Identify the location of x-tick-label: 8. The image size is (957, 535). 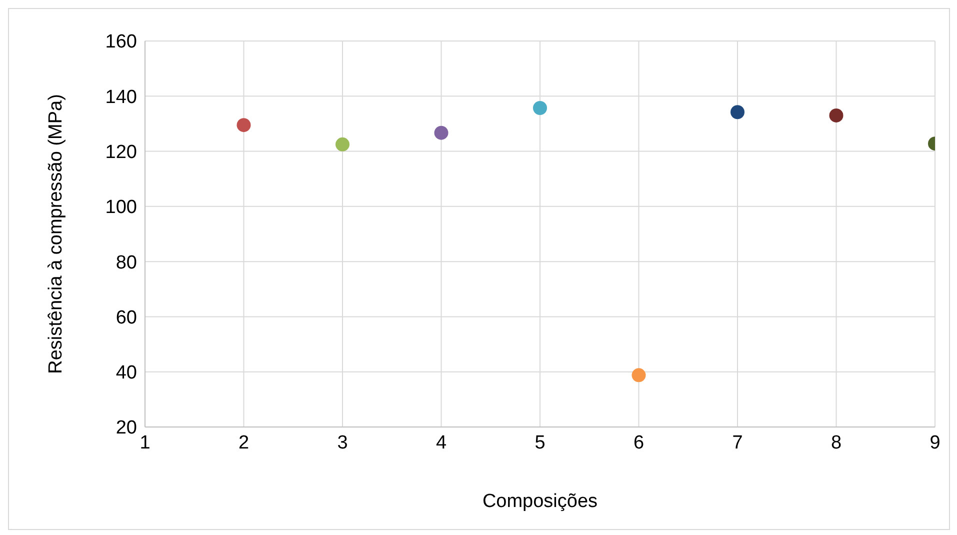
(836, 443).